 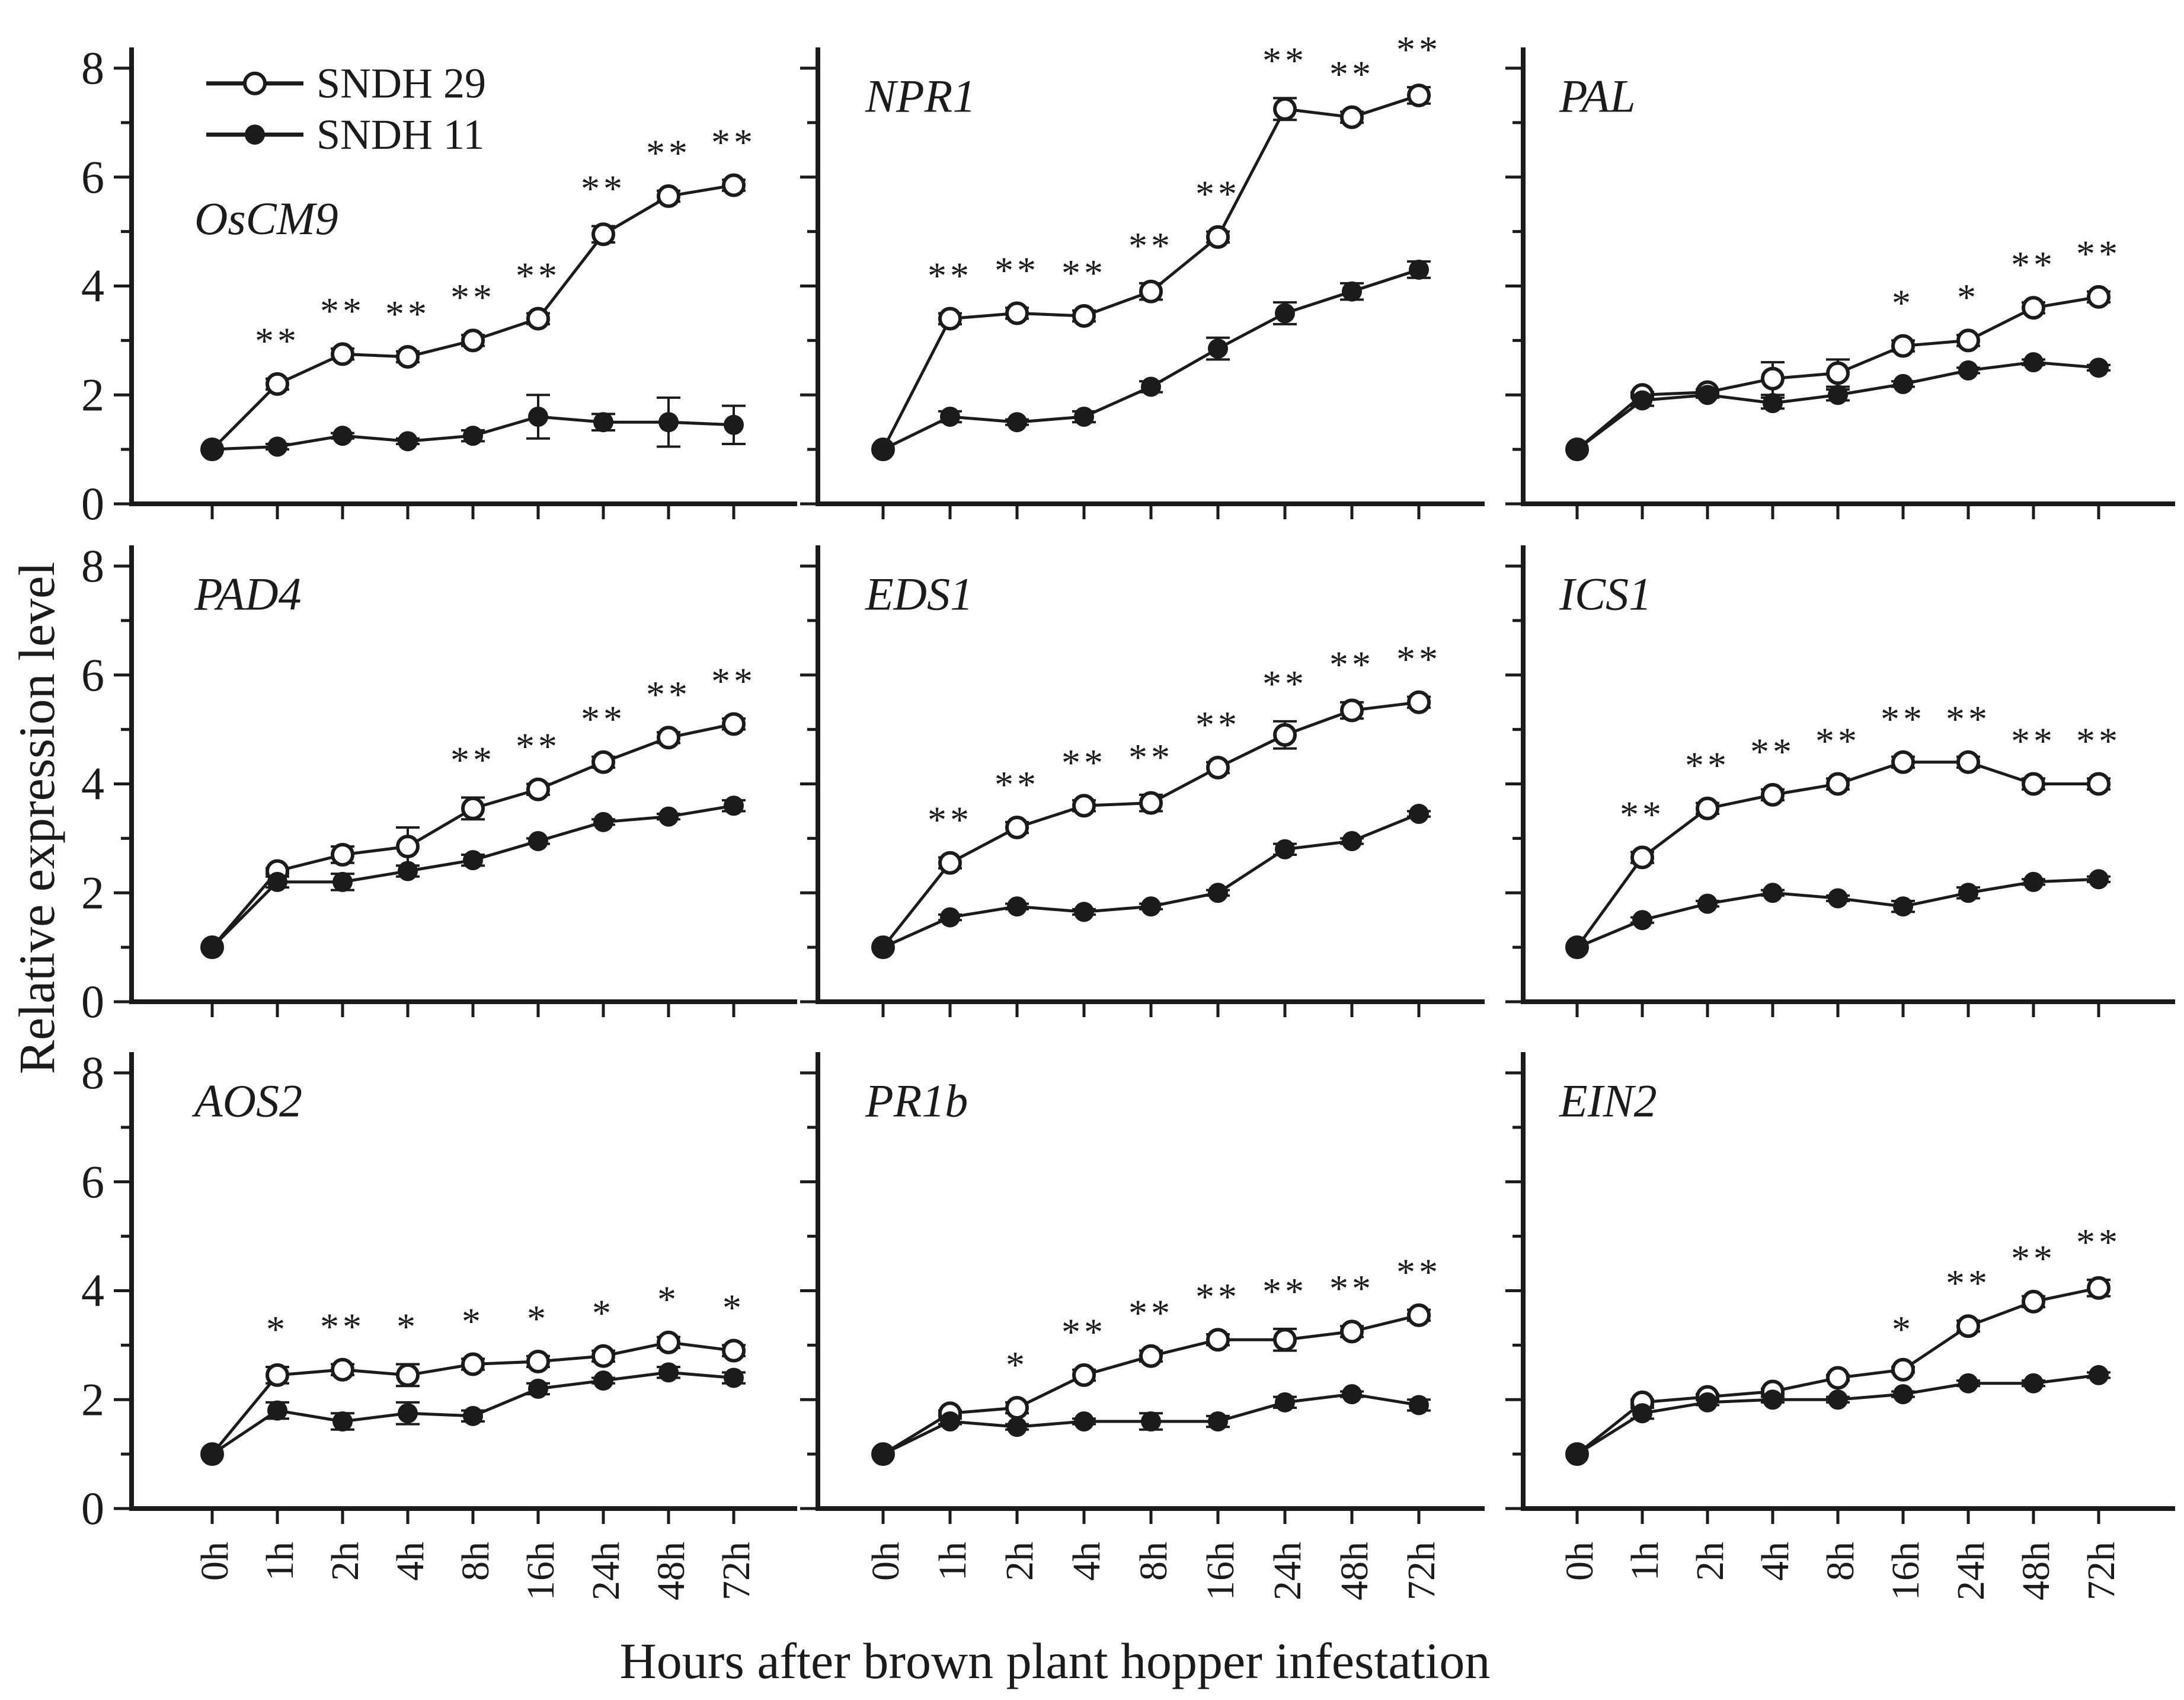 I want to click on x-tick-label: 48h, so click(x=671, y=1571).